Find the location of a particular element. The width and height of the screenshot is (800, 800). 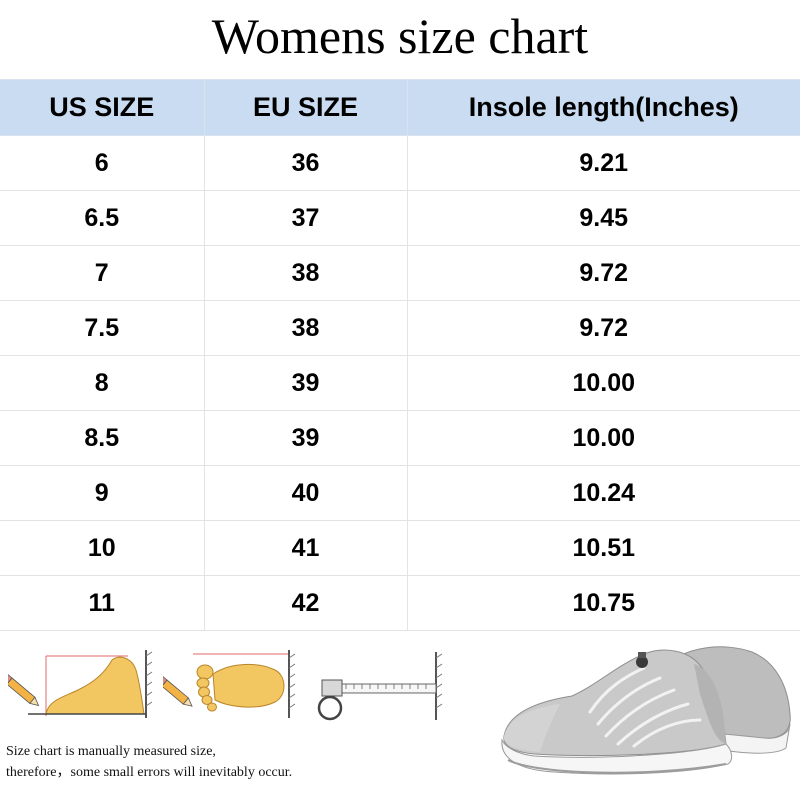

foot-side-icon is located at coordinates (80, 684).